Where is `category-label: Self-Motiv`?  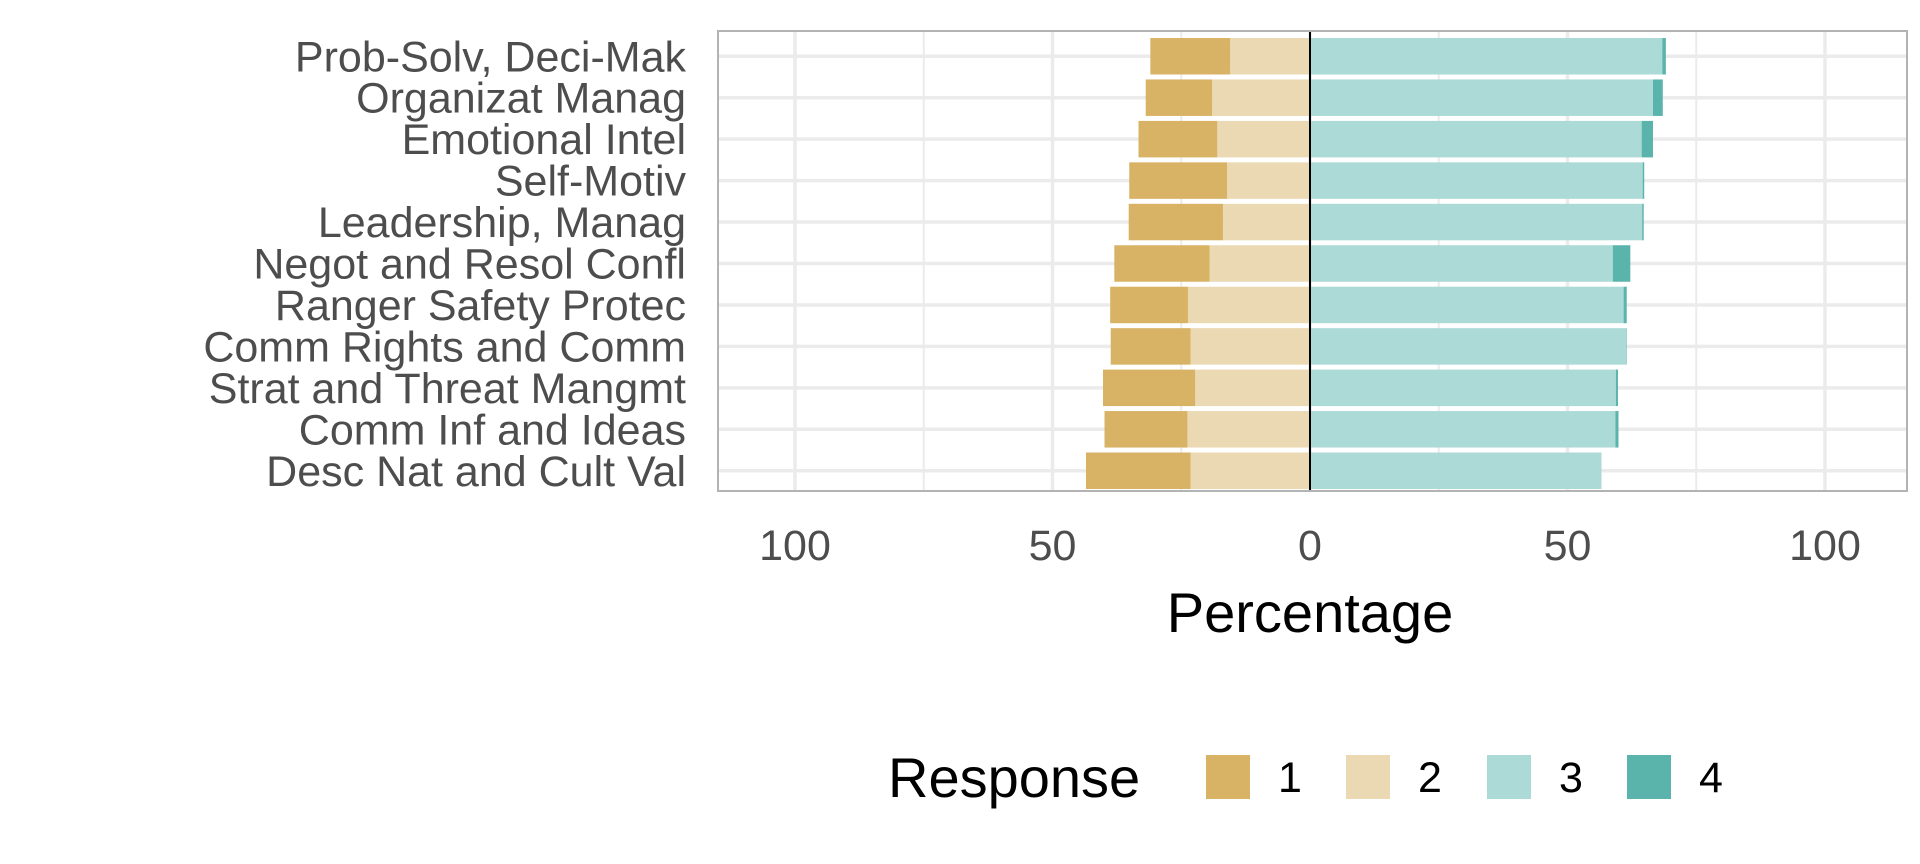 category-label: Self-Motiv is located at coordinates (591, 182).